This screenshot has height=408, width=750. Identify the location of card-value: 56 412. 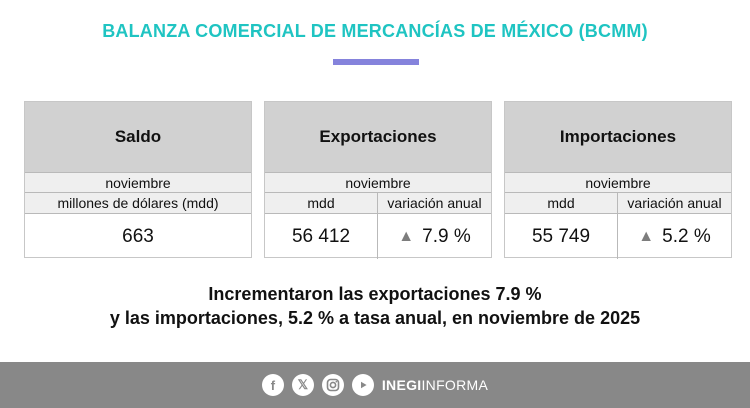
(321, 236).